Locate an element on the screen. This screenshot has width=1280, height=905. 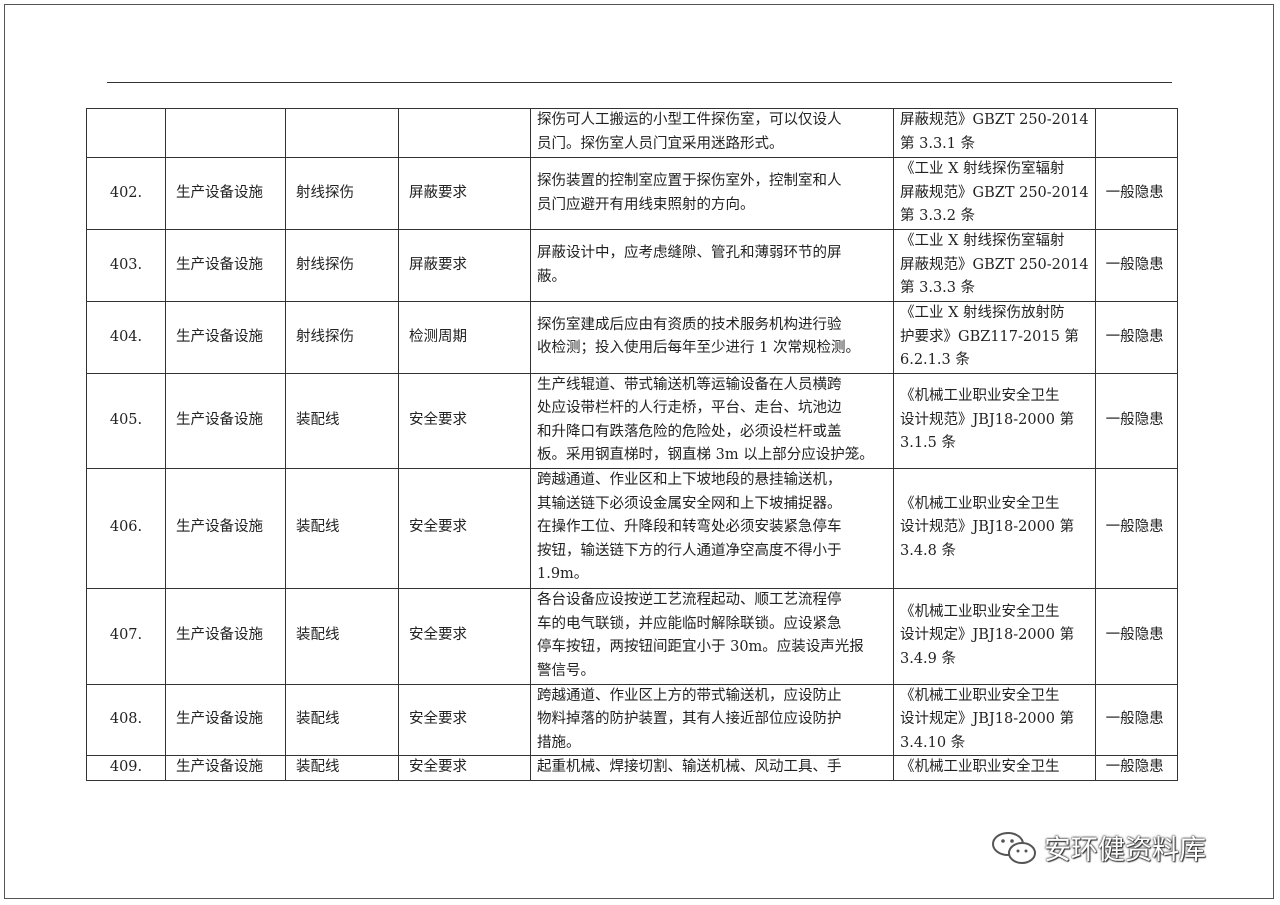
wechat-icon is located at coordinates (1014, 847).